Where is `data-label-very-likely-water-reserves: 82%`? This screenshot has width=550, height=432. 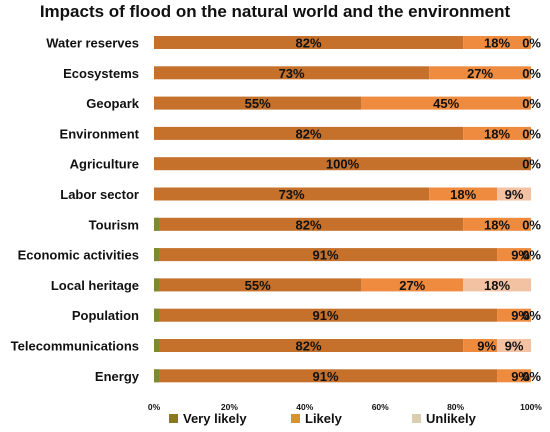 data-label-very-likely-water-reserves: 82% is located at coordinates (309, 43).